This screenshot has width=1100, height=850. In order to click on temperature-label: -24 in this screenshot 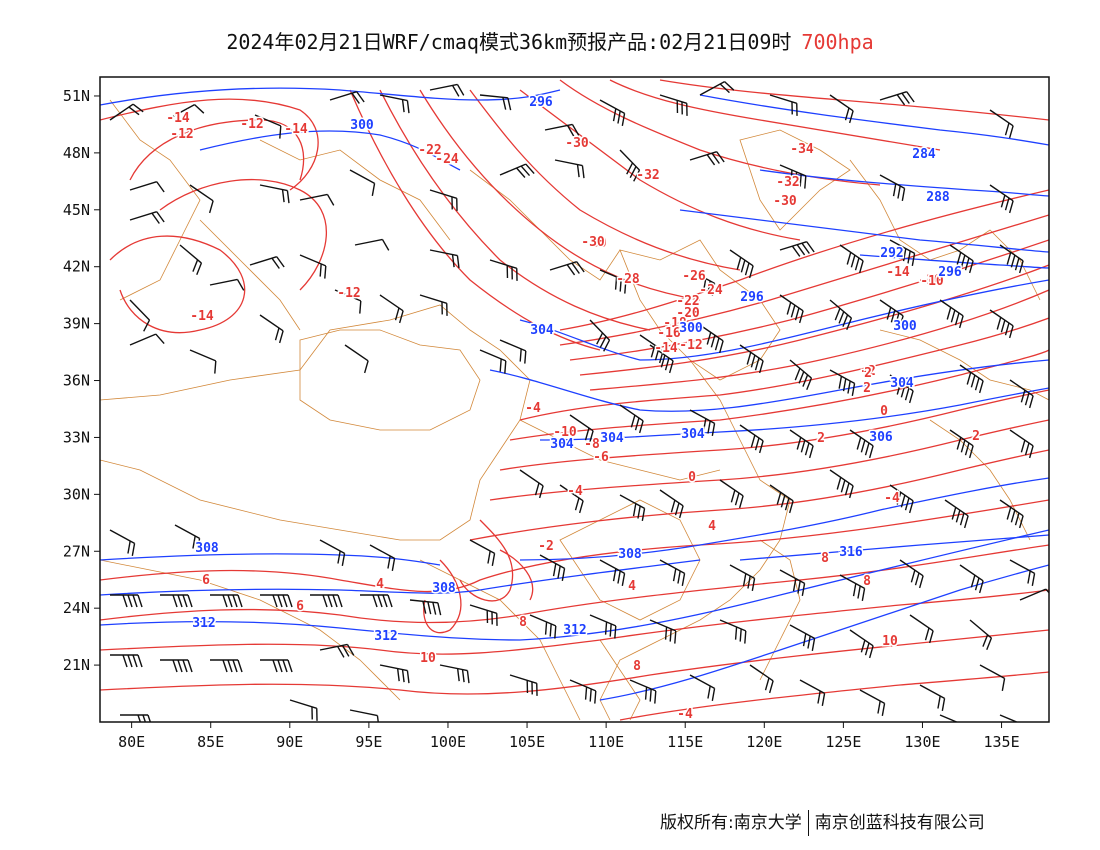, I will do `click(447, 159)`.